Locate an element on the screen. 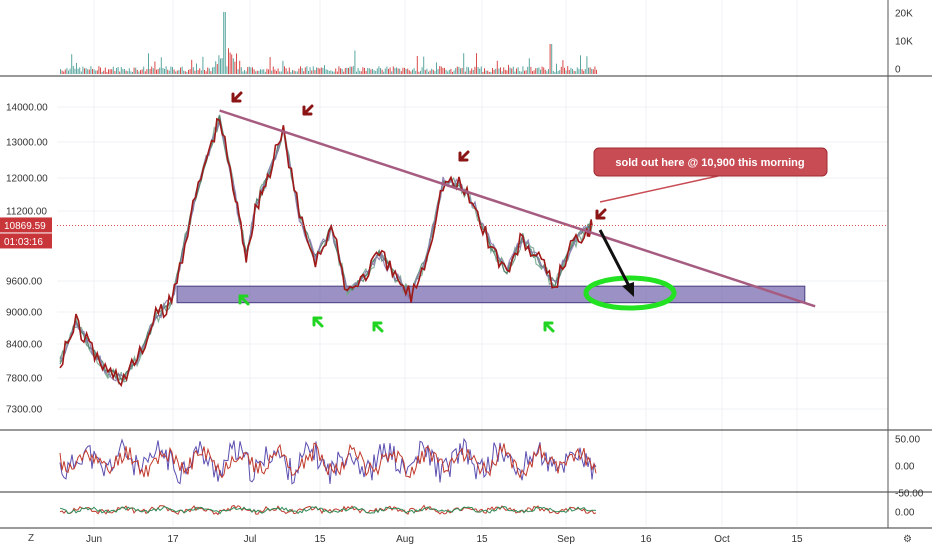  countdown-label: 01:03:16 is located at coordinates (23, 242).